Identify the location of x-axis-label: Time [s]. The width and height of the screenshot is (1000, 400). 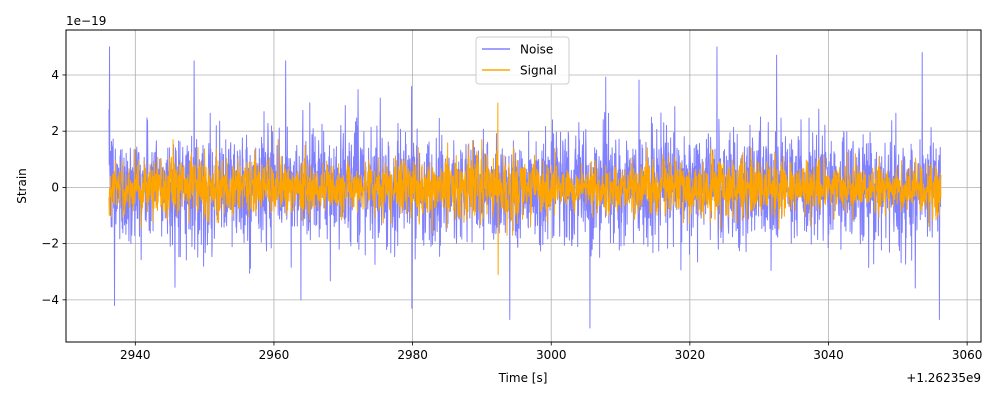
(523, 378).